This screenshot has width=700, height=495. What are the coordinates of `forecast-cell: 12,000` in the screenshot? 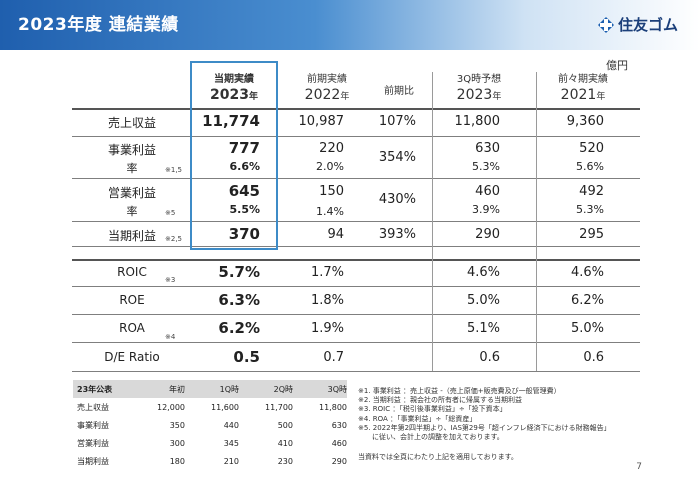 It's located at (171, 407).